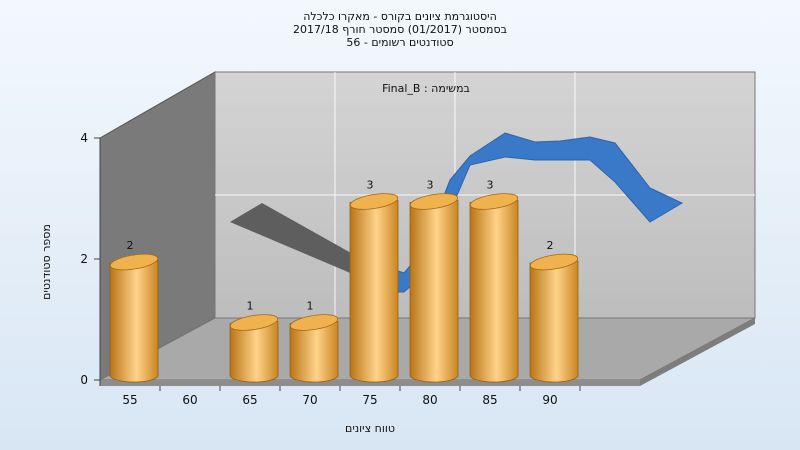 The image size is (800, 450). Describe the element at coordinates (84, 259) in the screenshot. I see `y-tick-label: 2` at that location.